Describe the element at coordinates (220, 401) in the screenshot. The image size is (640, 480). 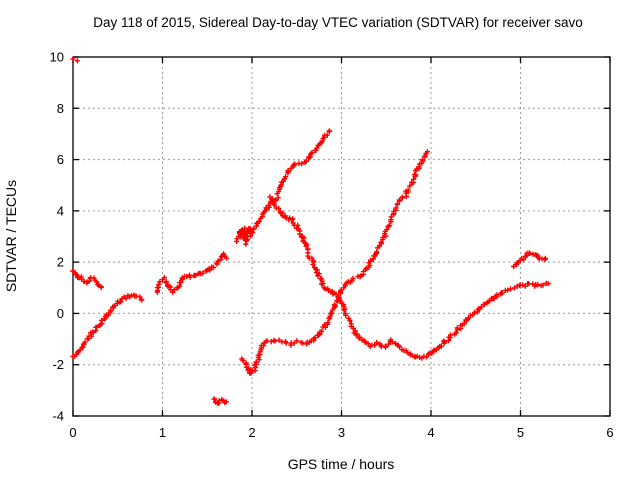
I see `series-arc-low-cluster` at that location.